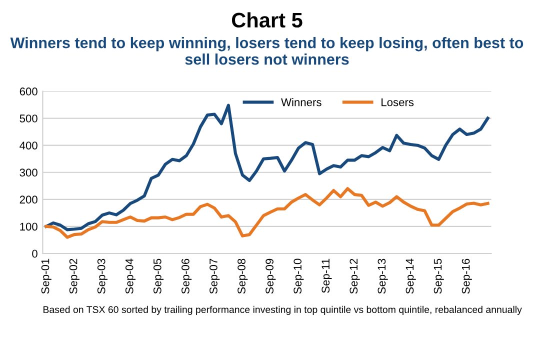 Image resolution: width=534 pixels, height=338 pixels. What do you see at coordinates (271, 276) in the screenshot?
I see `x-tick-label: Sep-09` at bounding box center [271, 276].